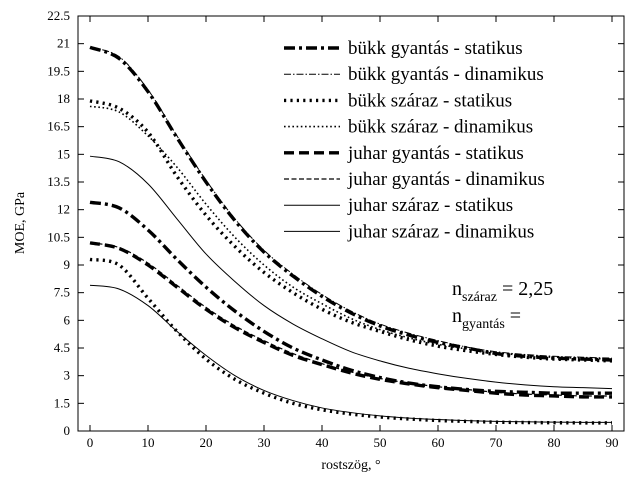 The image size is (632, 477). I want to click on x-tick-label: 50, so click(380, 442).